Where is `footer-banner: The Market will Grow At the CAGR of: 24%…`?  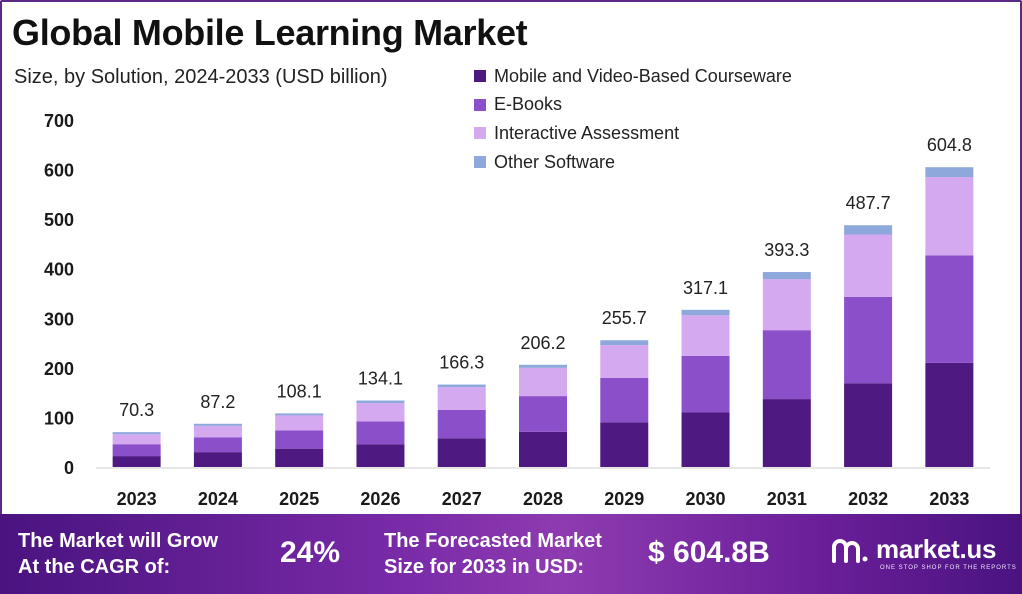
footer-banner: The Market will Grow At the CAGR of: 24%… is located at coordinates (511, 554).